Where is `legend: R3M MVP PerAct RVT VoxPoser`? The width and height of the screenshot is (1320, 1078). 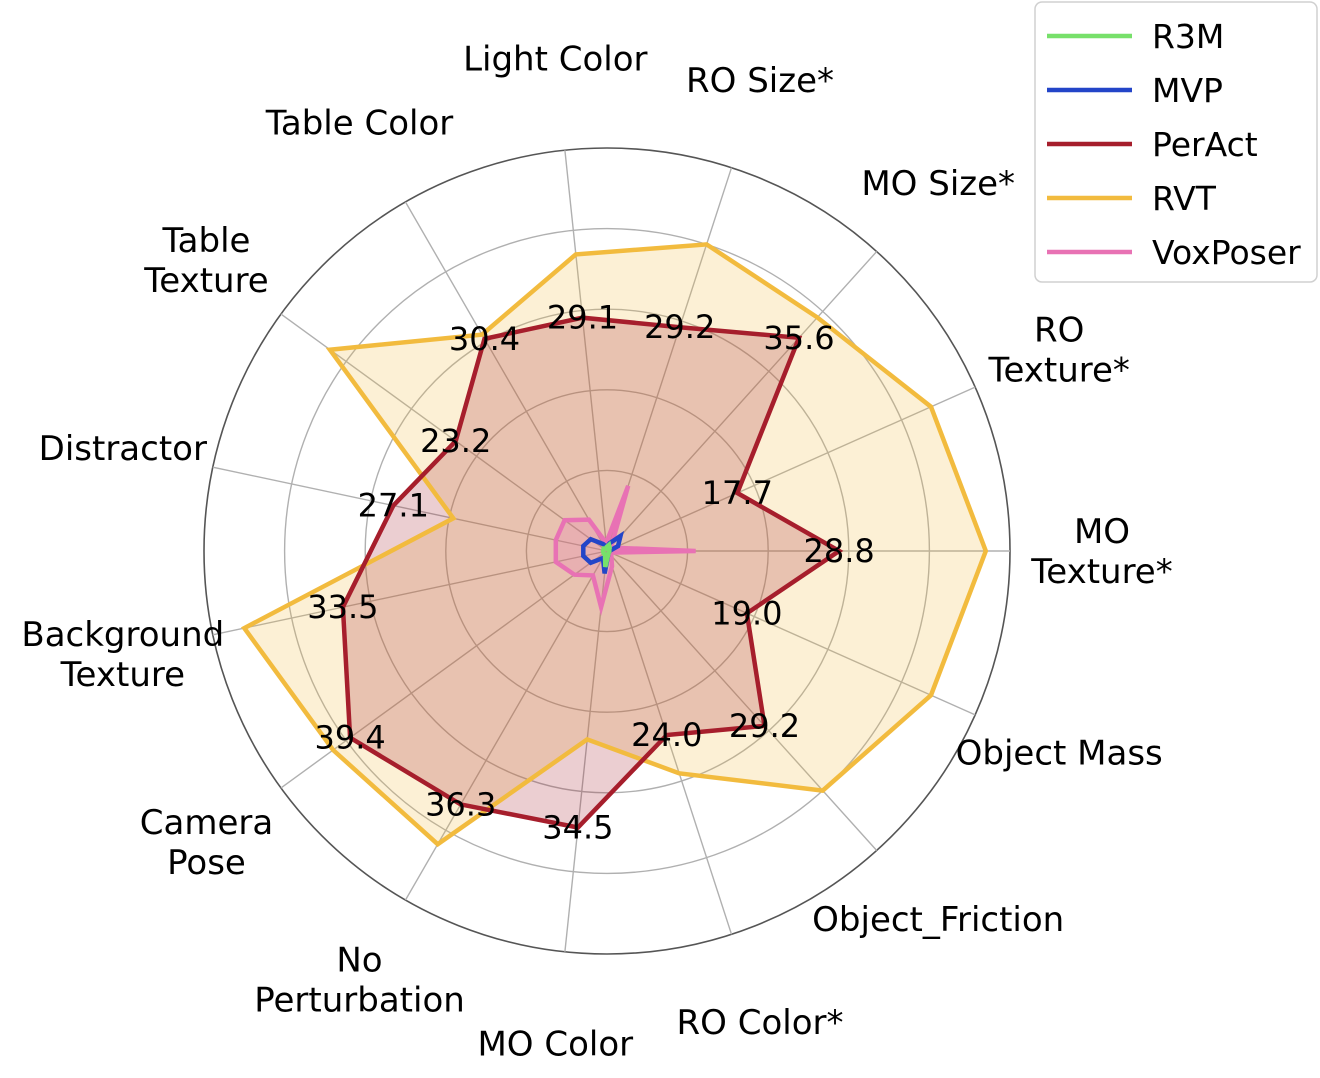
legend: R3M MVP PerAct RVT VoxPoser is located at coordinates (1176, 142).